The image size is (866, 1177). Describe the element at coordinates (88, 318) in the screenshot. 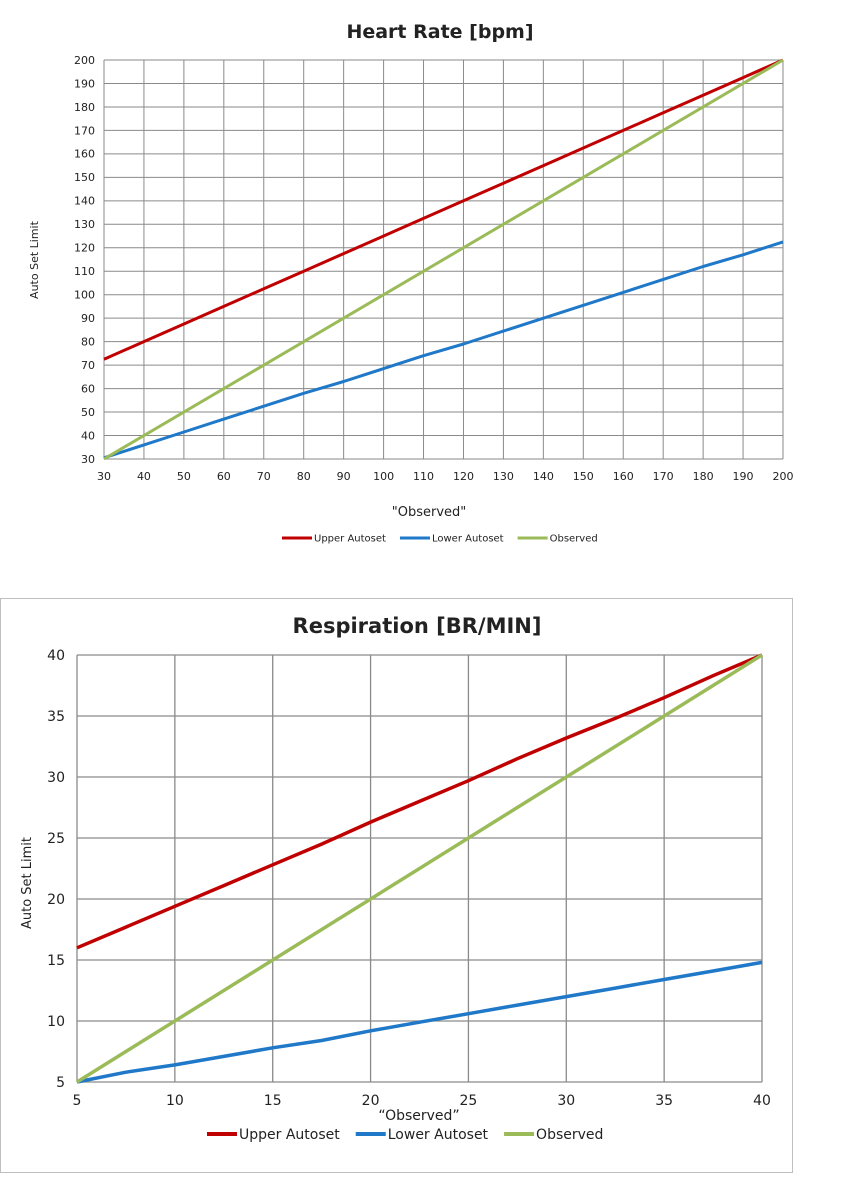

I see `y-tick-label: 90` at that location.